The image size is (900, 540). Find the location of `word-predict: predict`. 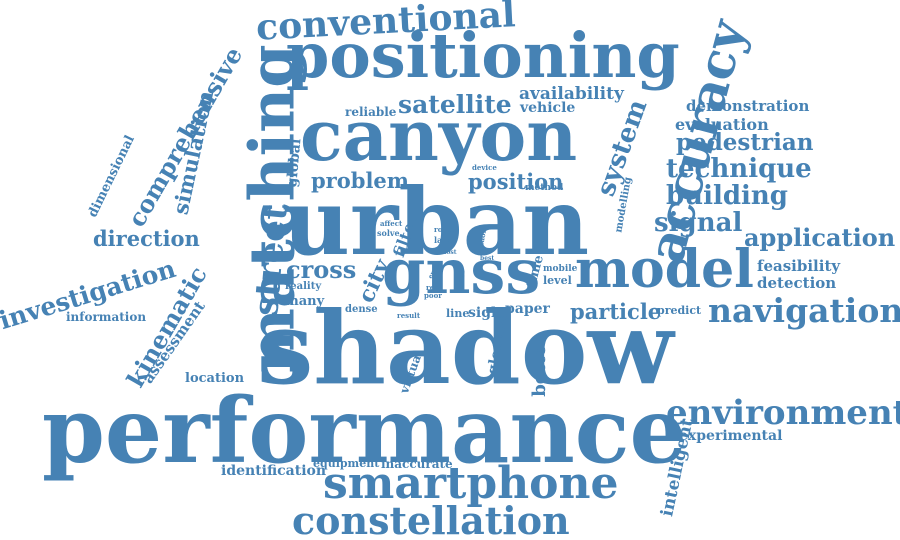

word-predict: predict is located at coordinates (679, 310).